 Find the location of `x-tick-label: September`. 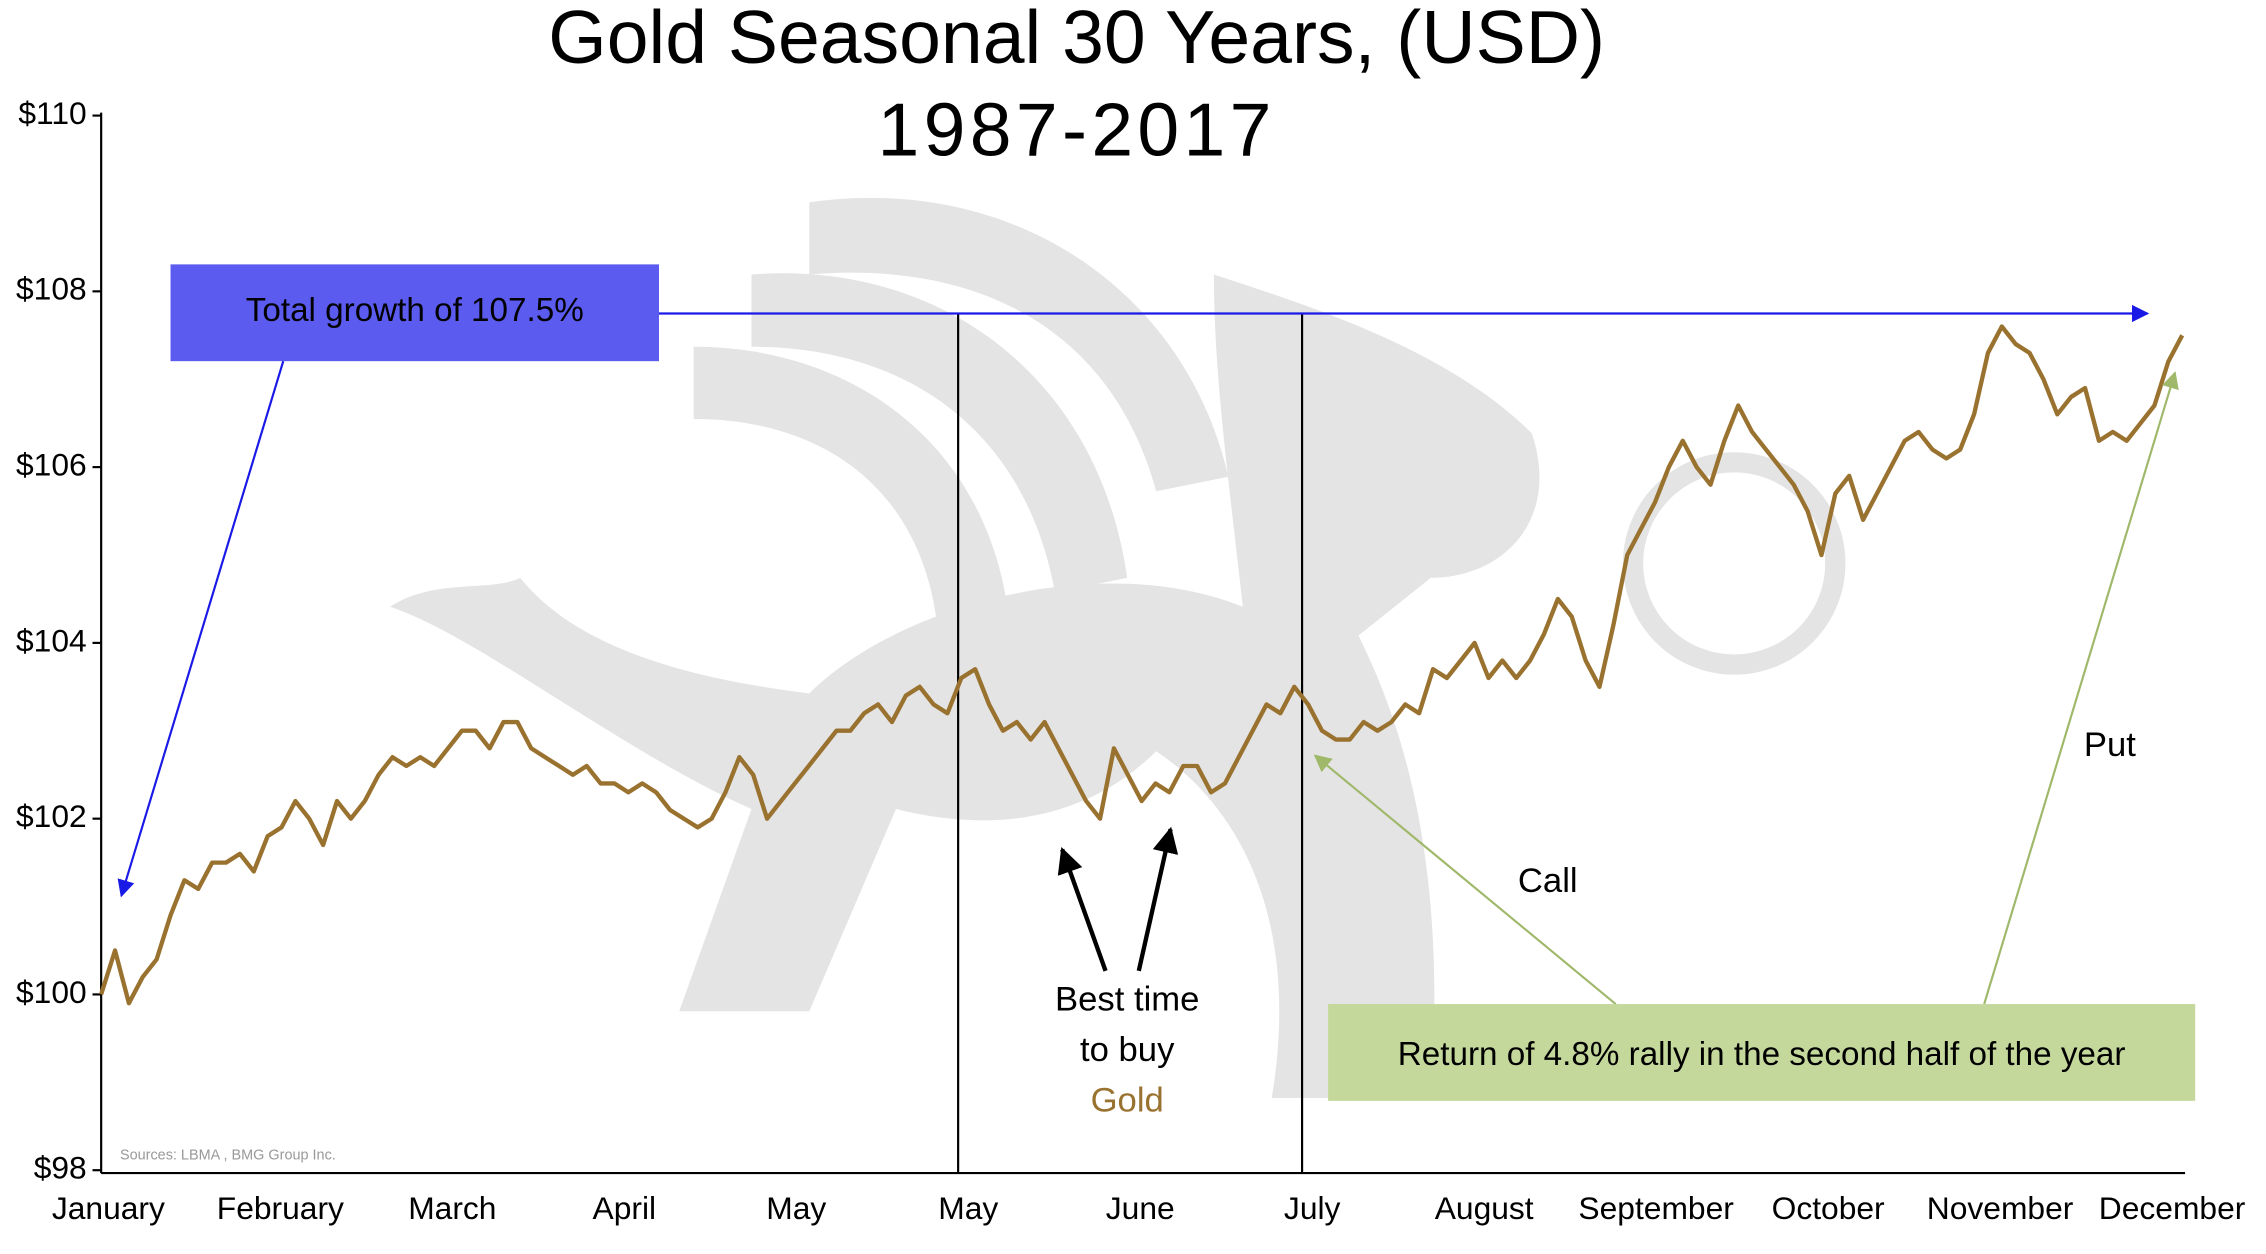

x-tick-label: September is located at coordinates (1656, 1208).